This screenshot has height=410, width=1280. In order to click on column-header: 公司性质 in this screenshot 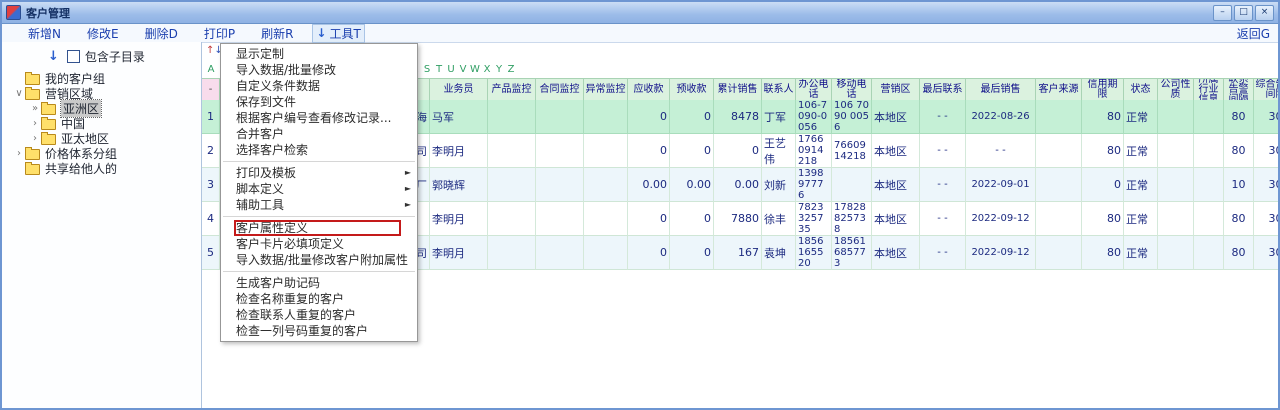, I will do `click(1176, 90)`.